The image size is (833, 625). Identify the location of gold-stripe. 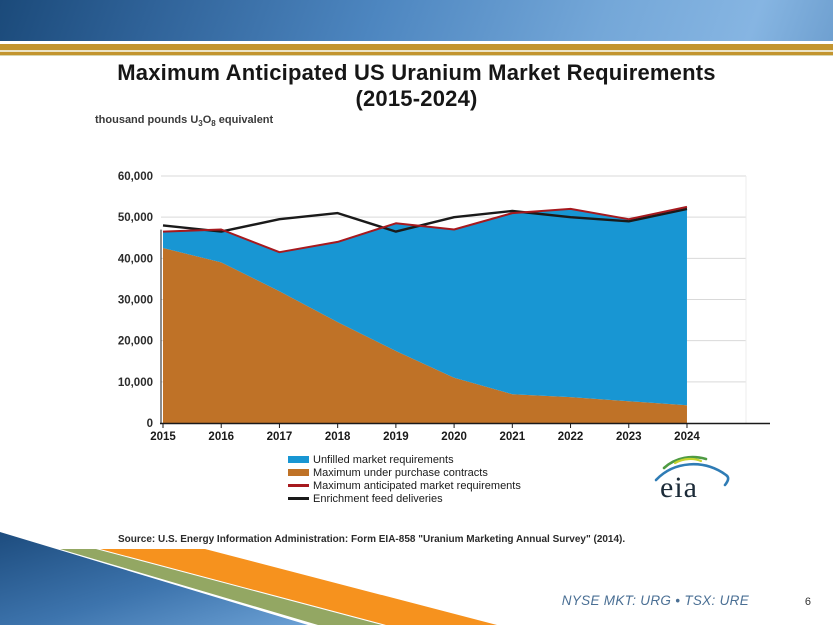
(416, 47).